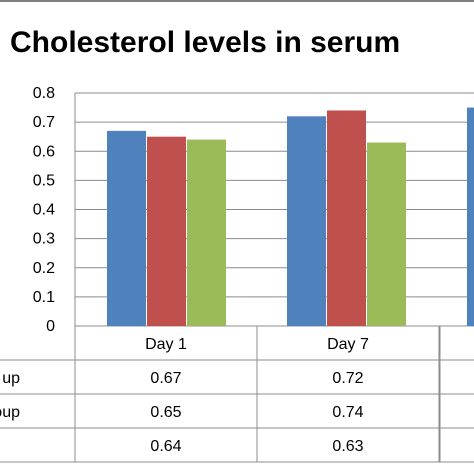 The height and width of the screenshot is (474, 474). I want to click on chart-title: Cholesterol levels in serum, so click(205, 42).